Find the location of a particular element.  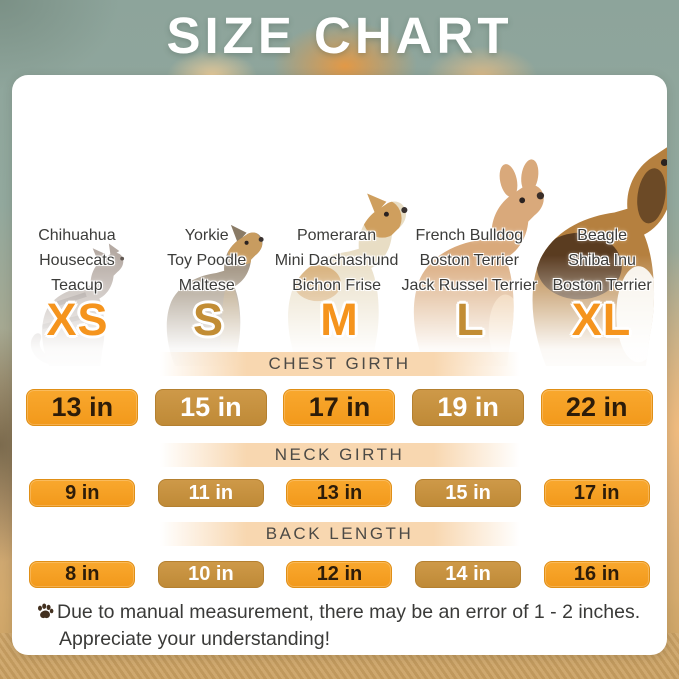

breed-label: French Bulldog is located at coordinates (469, 235).